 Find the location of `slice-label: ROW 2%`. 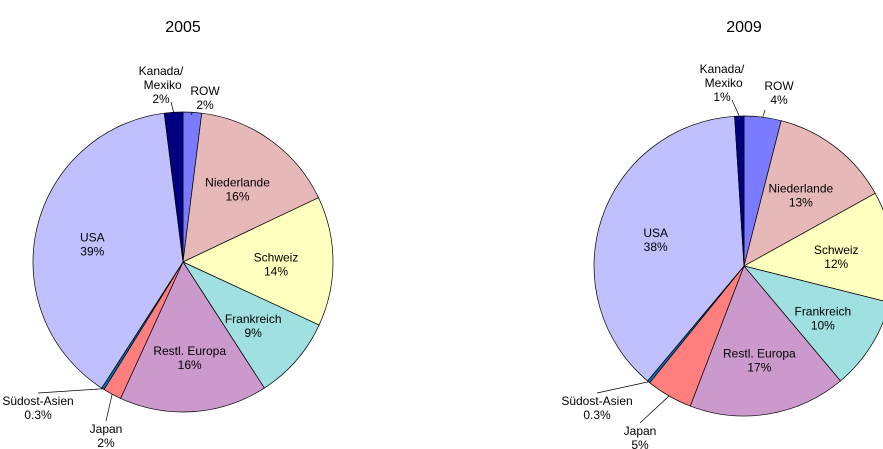

slice-label: ROW 2% is located at coordinates (205, 98).